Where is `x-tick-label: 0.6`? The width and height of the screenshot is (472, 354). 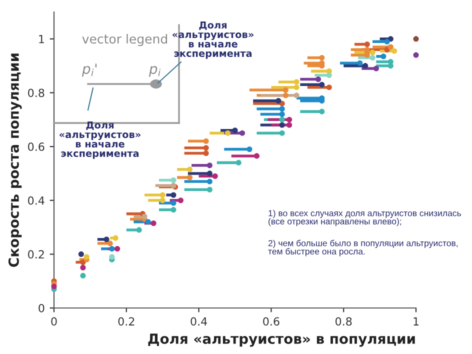 x-tick-label: 0.6 is located at coordinates (271, 321).